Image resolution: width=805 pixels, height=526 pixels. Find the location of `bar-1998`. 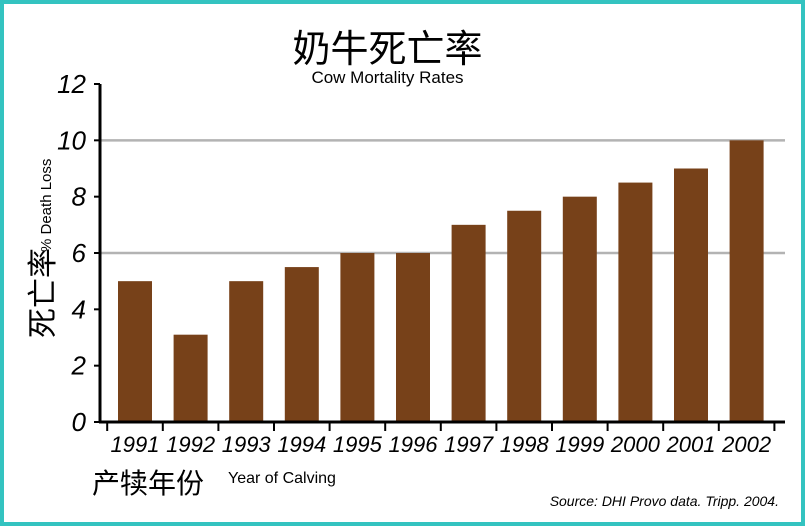

bar-1998 is located at coordinates (524, 316).